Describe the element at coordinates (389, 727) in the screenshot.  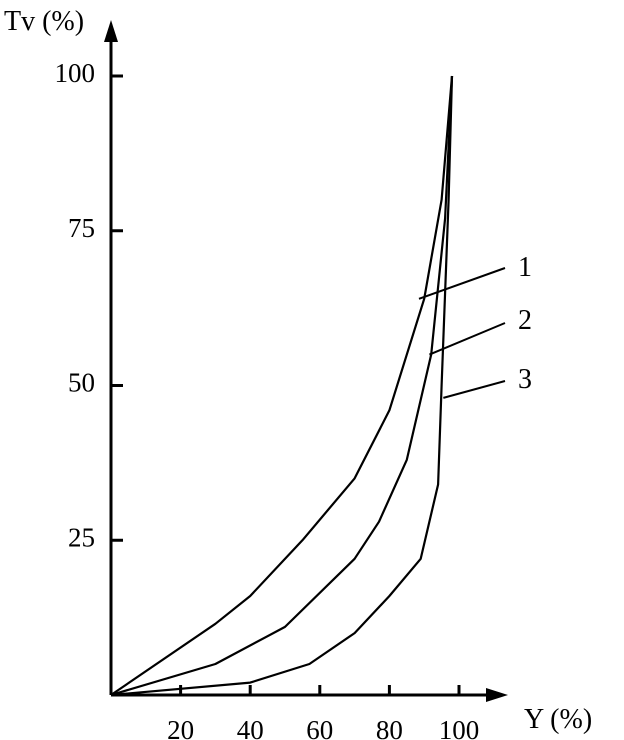
I see `x-tick-label-80: 80` at that location.